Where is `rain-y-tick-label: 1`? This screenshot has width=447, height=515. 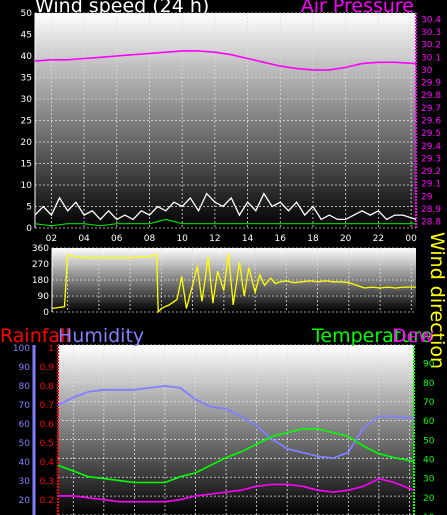 rain-y-tick-label: 1 is located at coordinates (51, 349).